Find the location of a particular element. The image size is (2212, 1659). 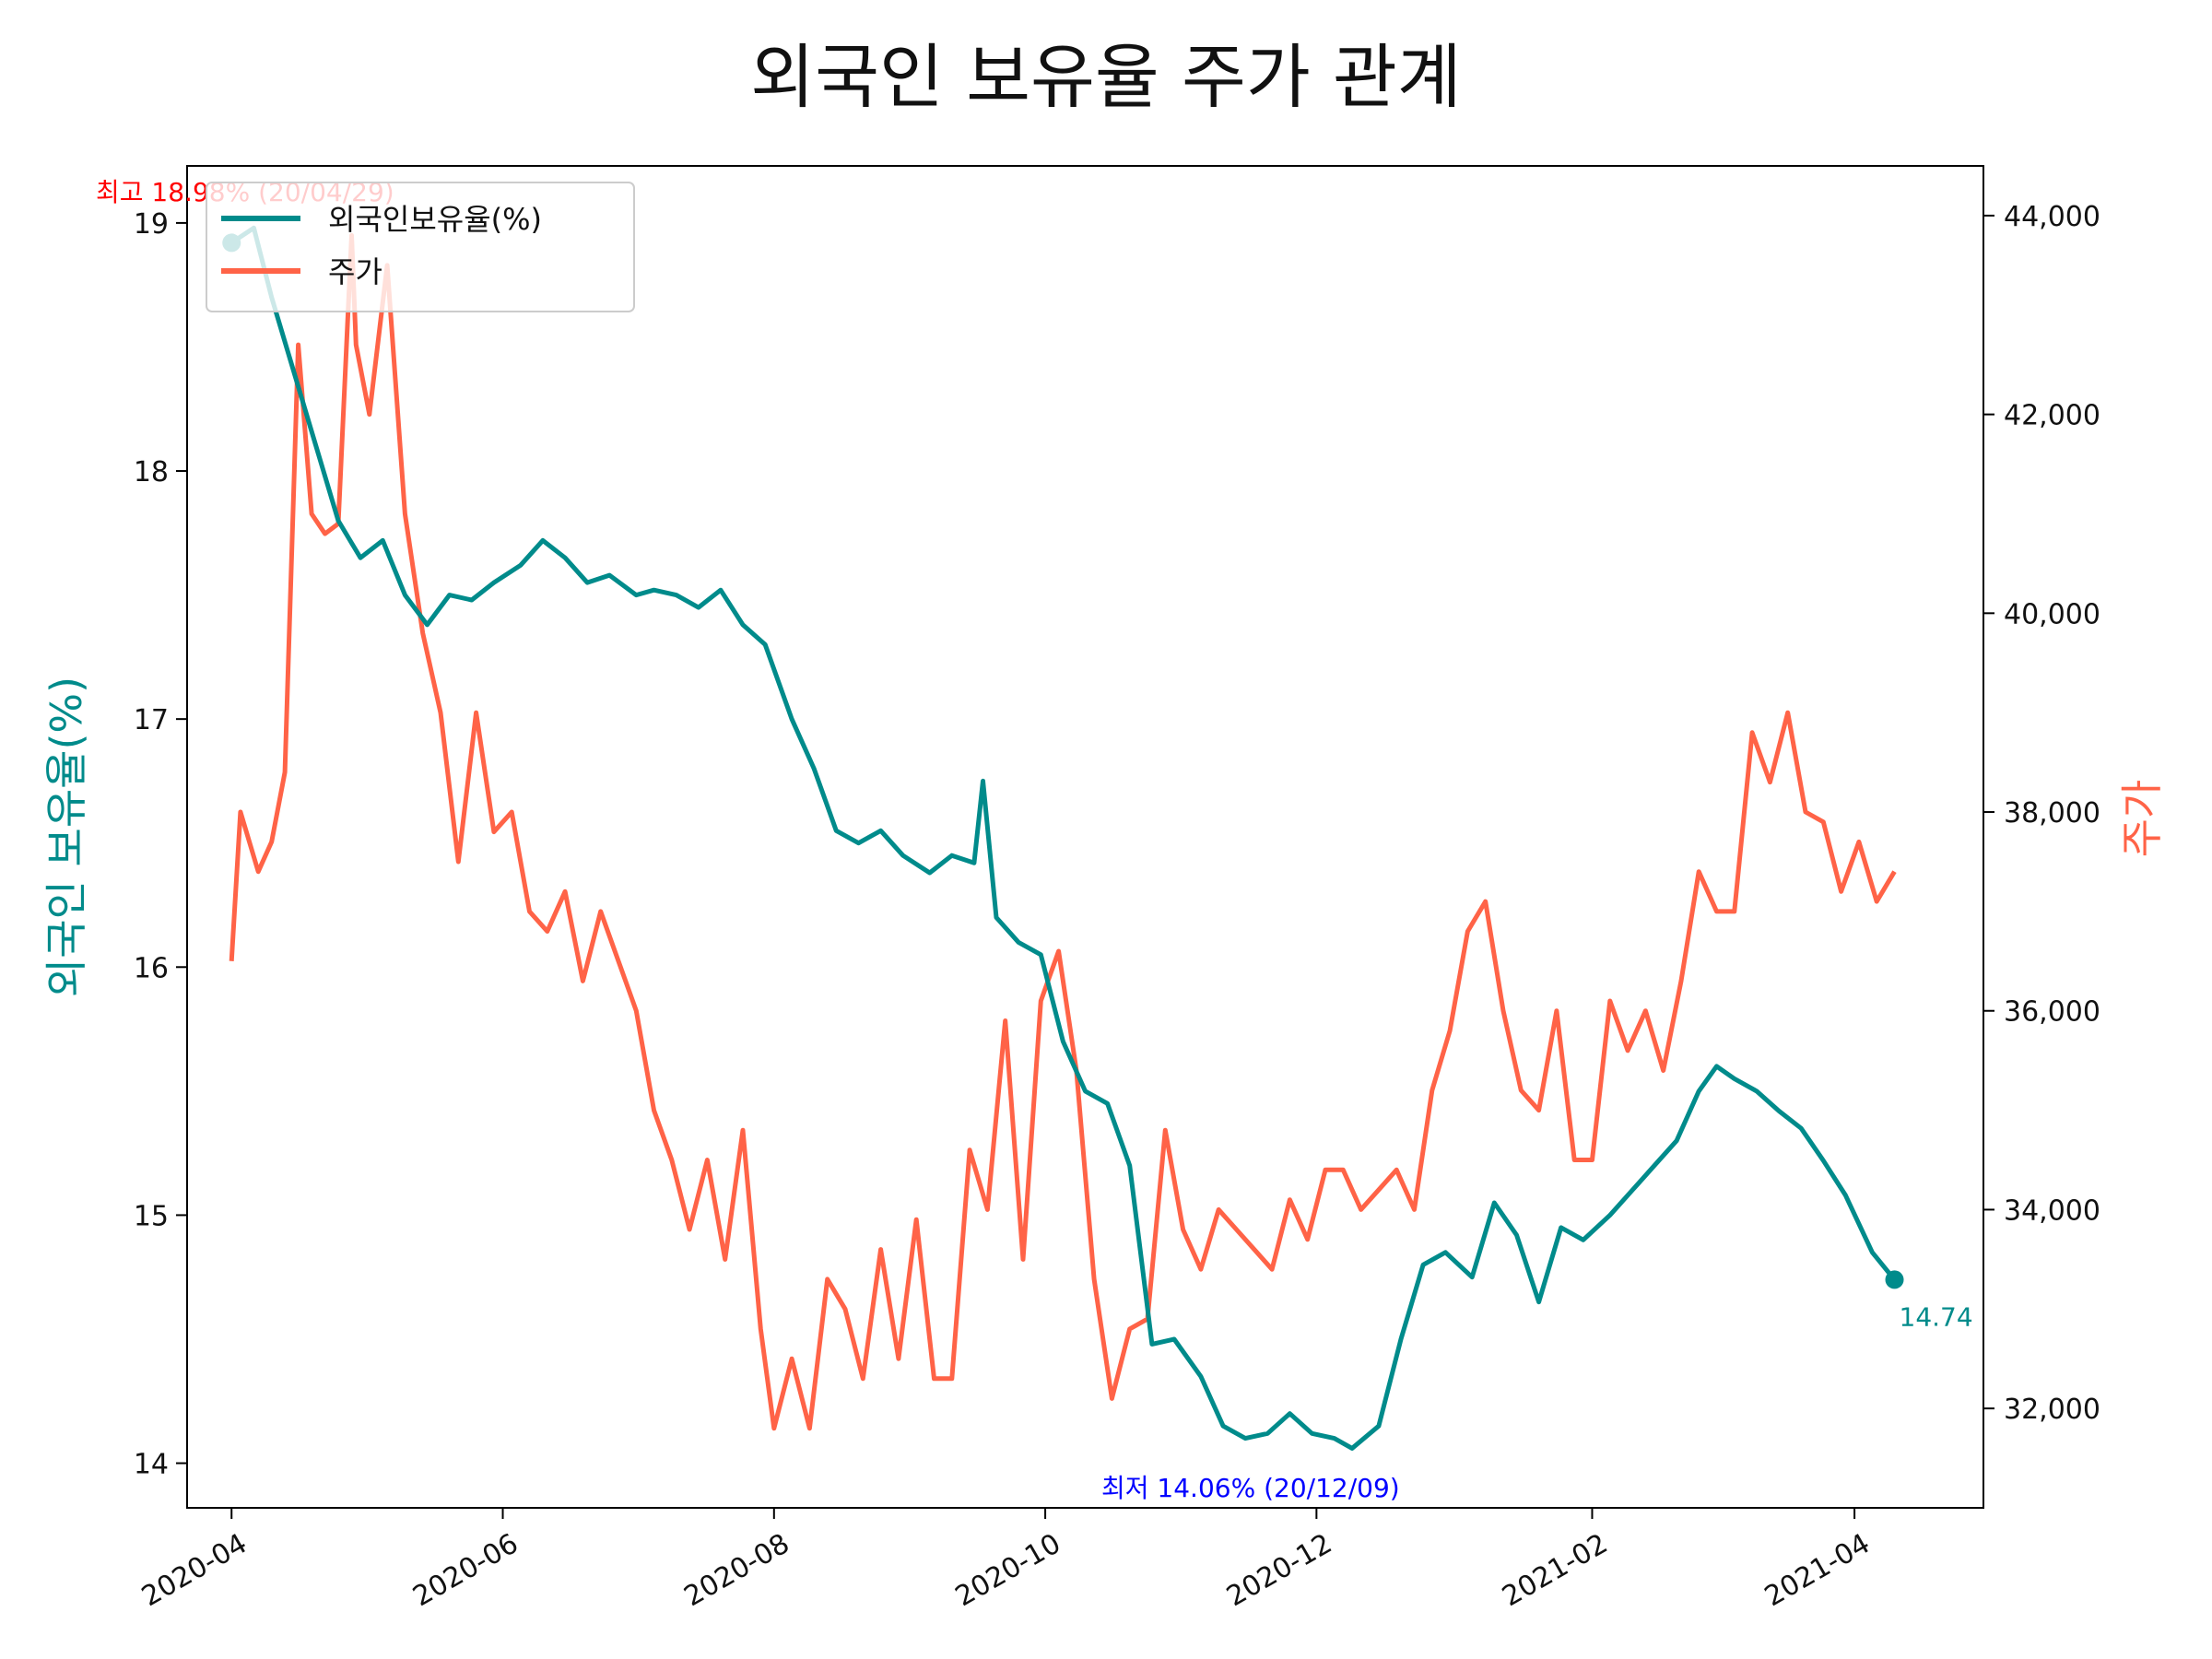

y-right-tick-label: 38,000 is located at coordinates (2052, 813).